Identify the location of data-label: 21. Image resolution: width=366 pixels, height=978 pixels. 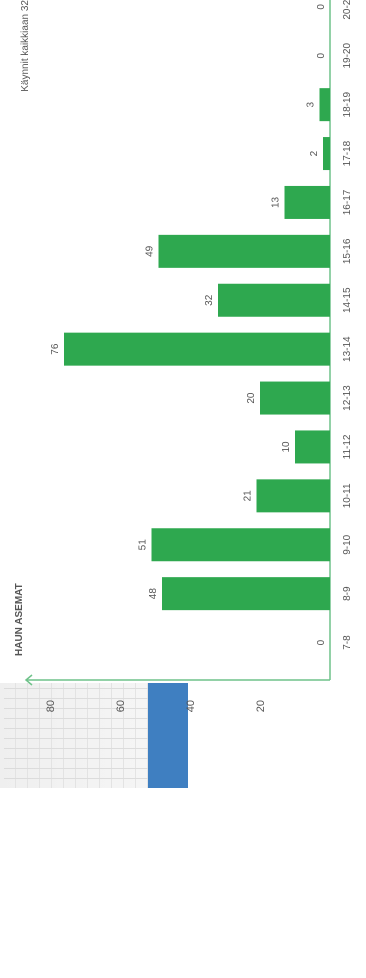
(248, 496).